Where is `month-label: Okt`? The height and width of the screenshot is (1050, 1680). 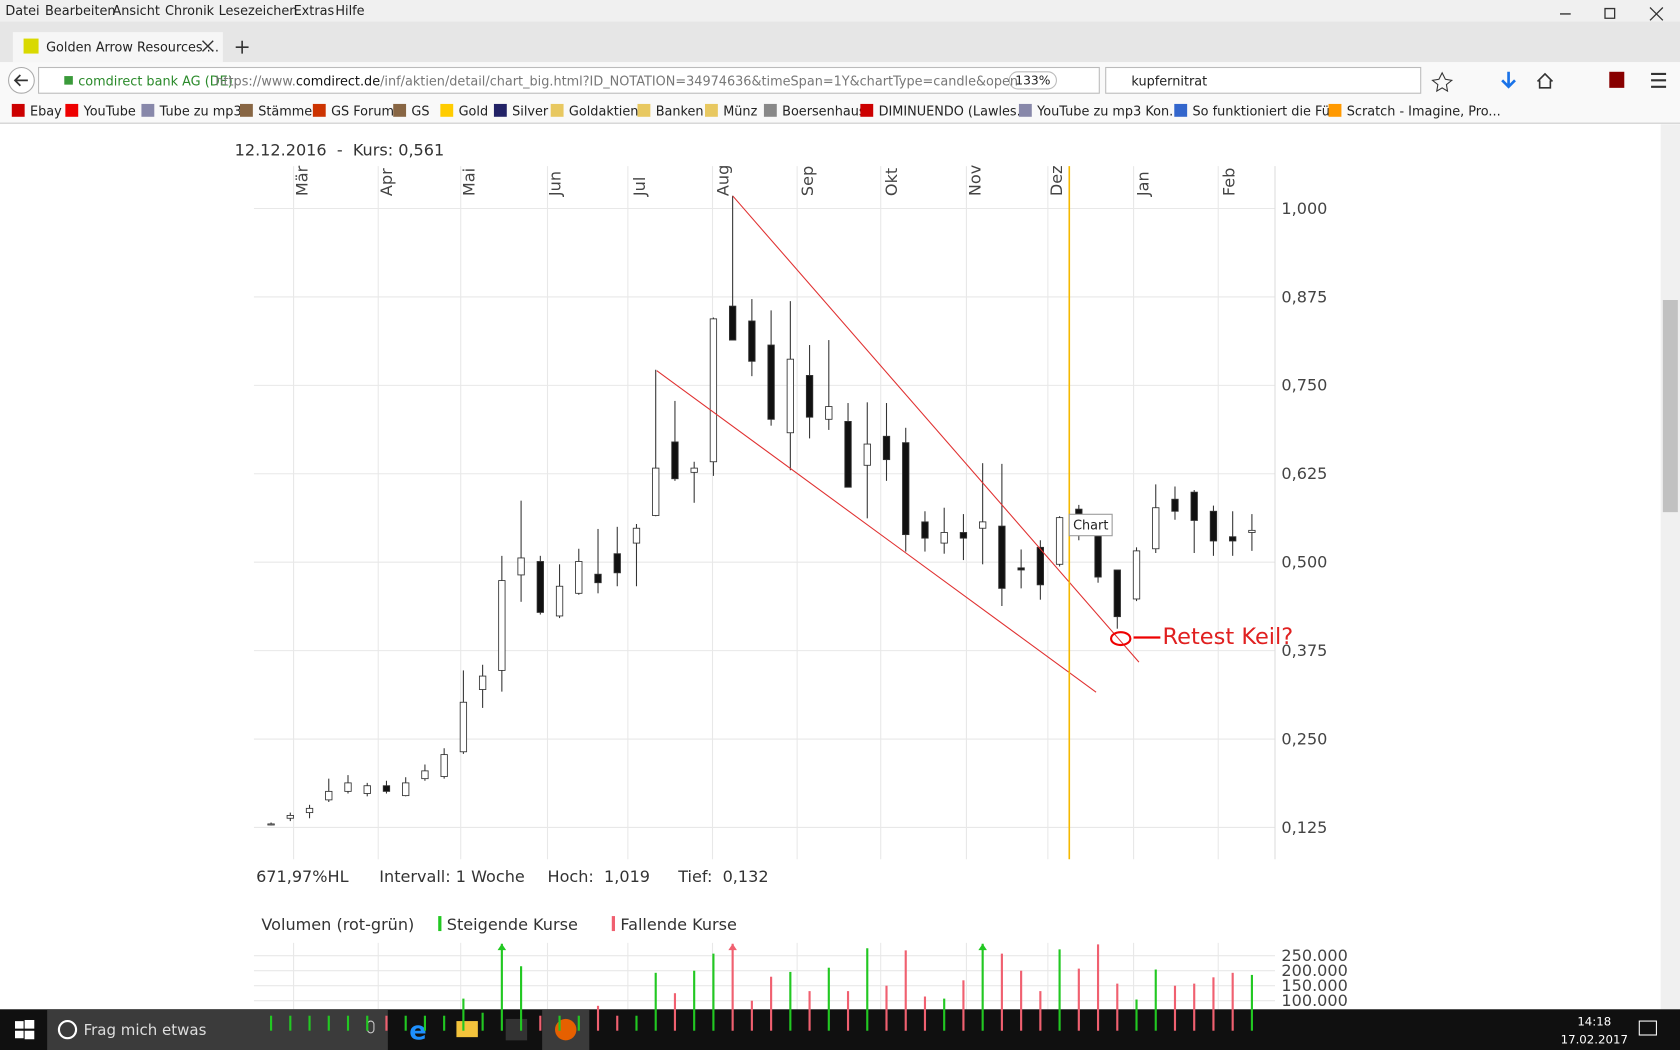
month-label: Okt is located at coordinates (891, 182).